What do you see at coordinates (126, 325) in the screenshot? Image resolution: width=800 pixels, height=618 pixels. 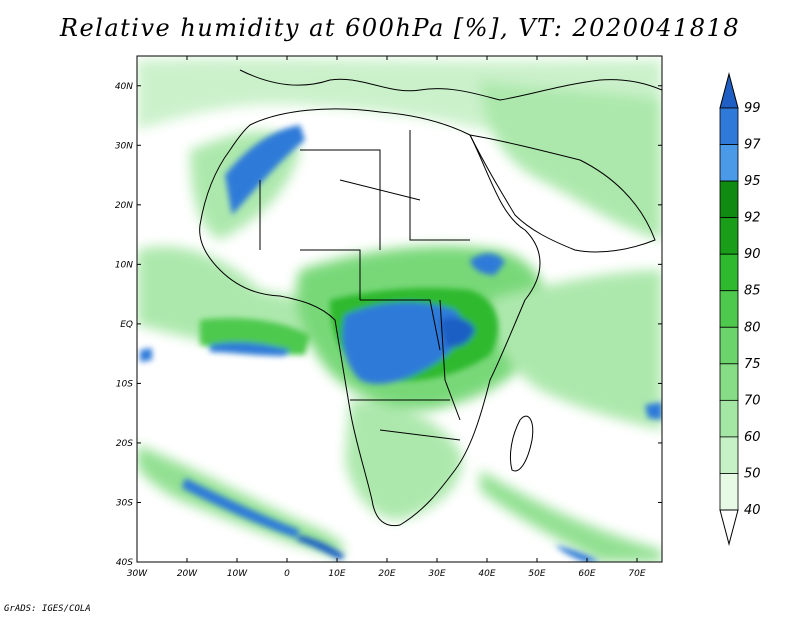 I see `lat-tick-label: EQ` at bounding box center [126, 325].